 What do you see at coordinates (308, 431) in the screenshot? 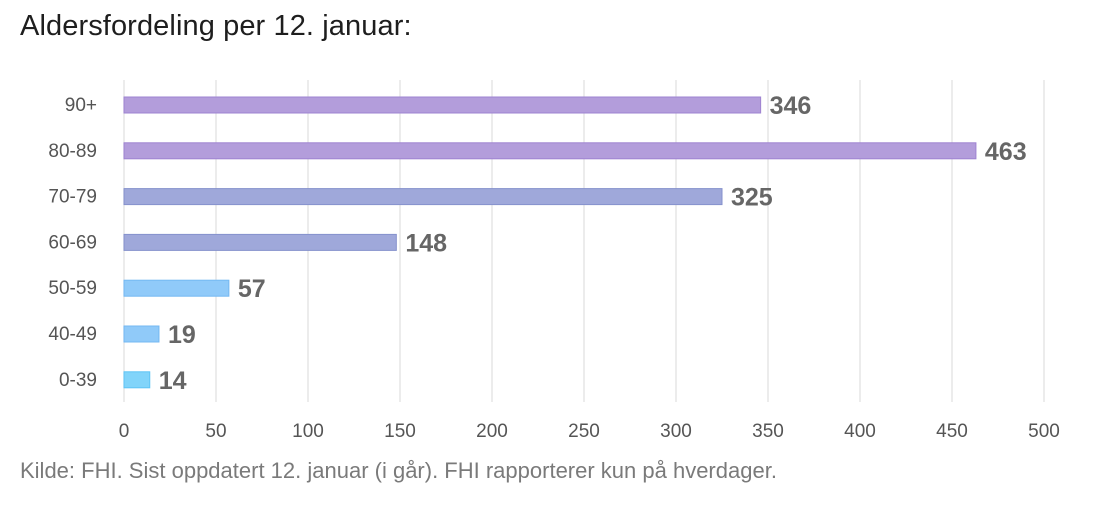
I see `x-tick-label: 100` at bounding box center [308, 431].